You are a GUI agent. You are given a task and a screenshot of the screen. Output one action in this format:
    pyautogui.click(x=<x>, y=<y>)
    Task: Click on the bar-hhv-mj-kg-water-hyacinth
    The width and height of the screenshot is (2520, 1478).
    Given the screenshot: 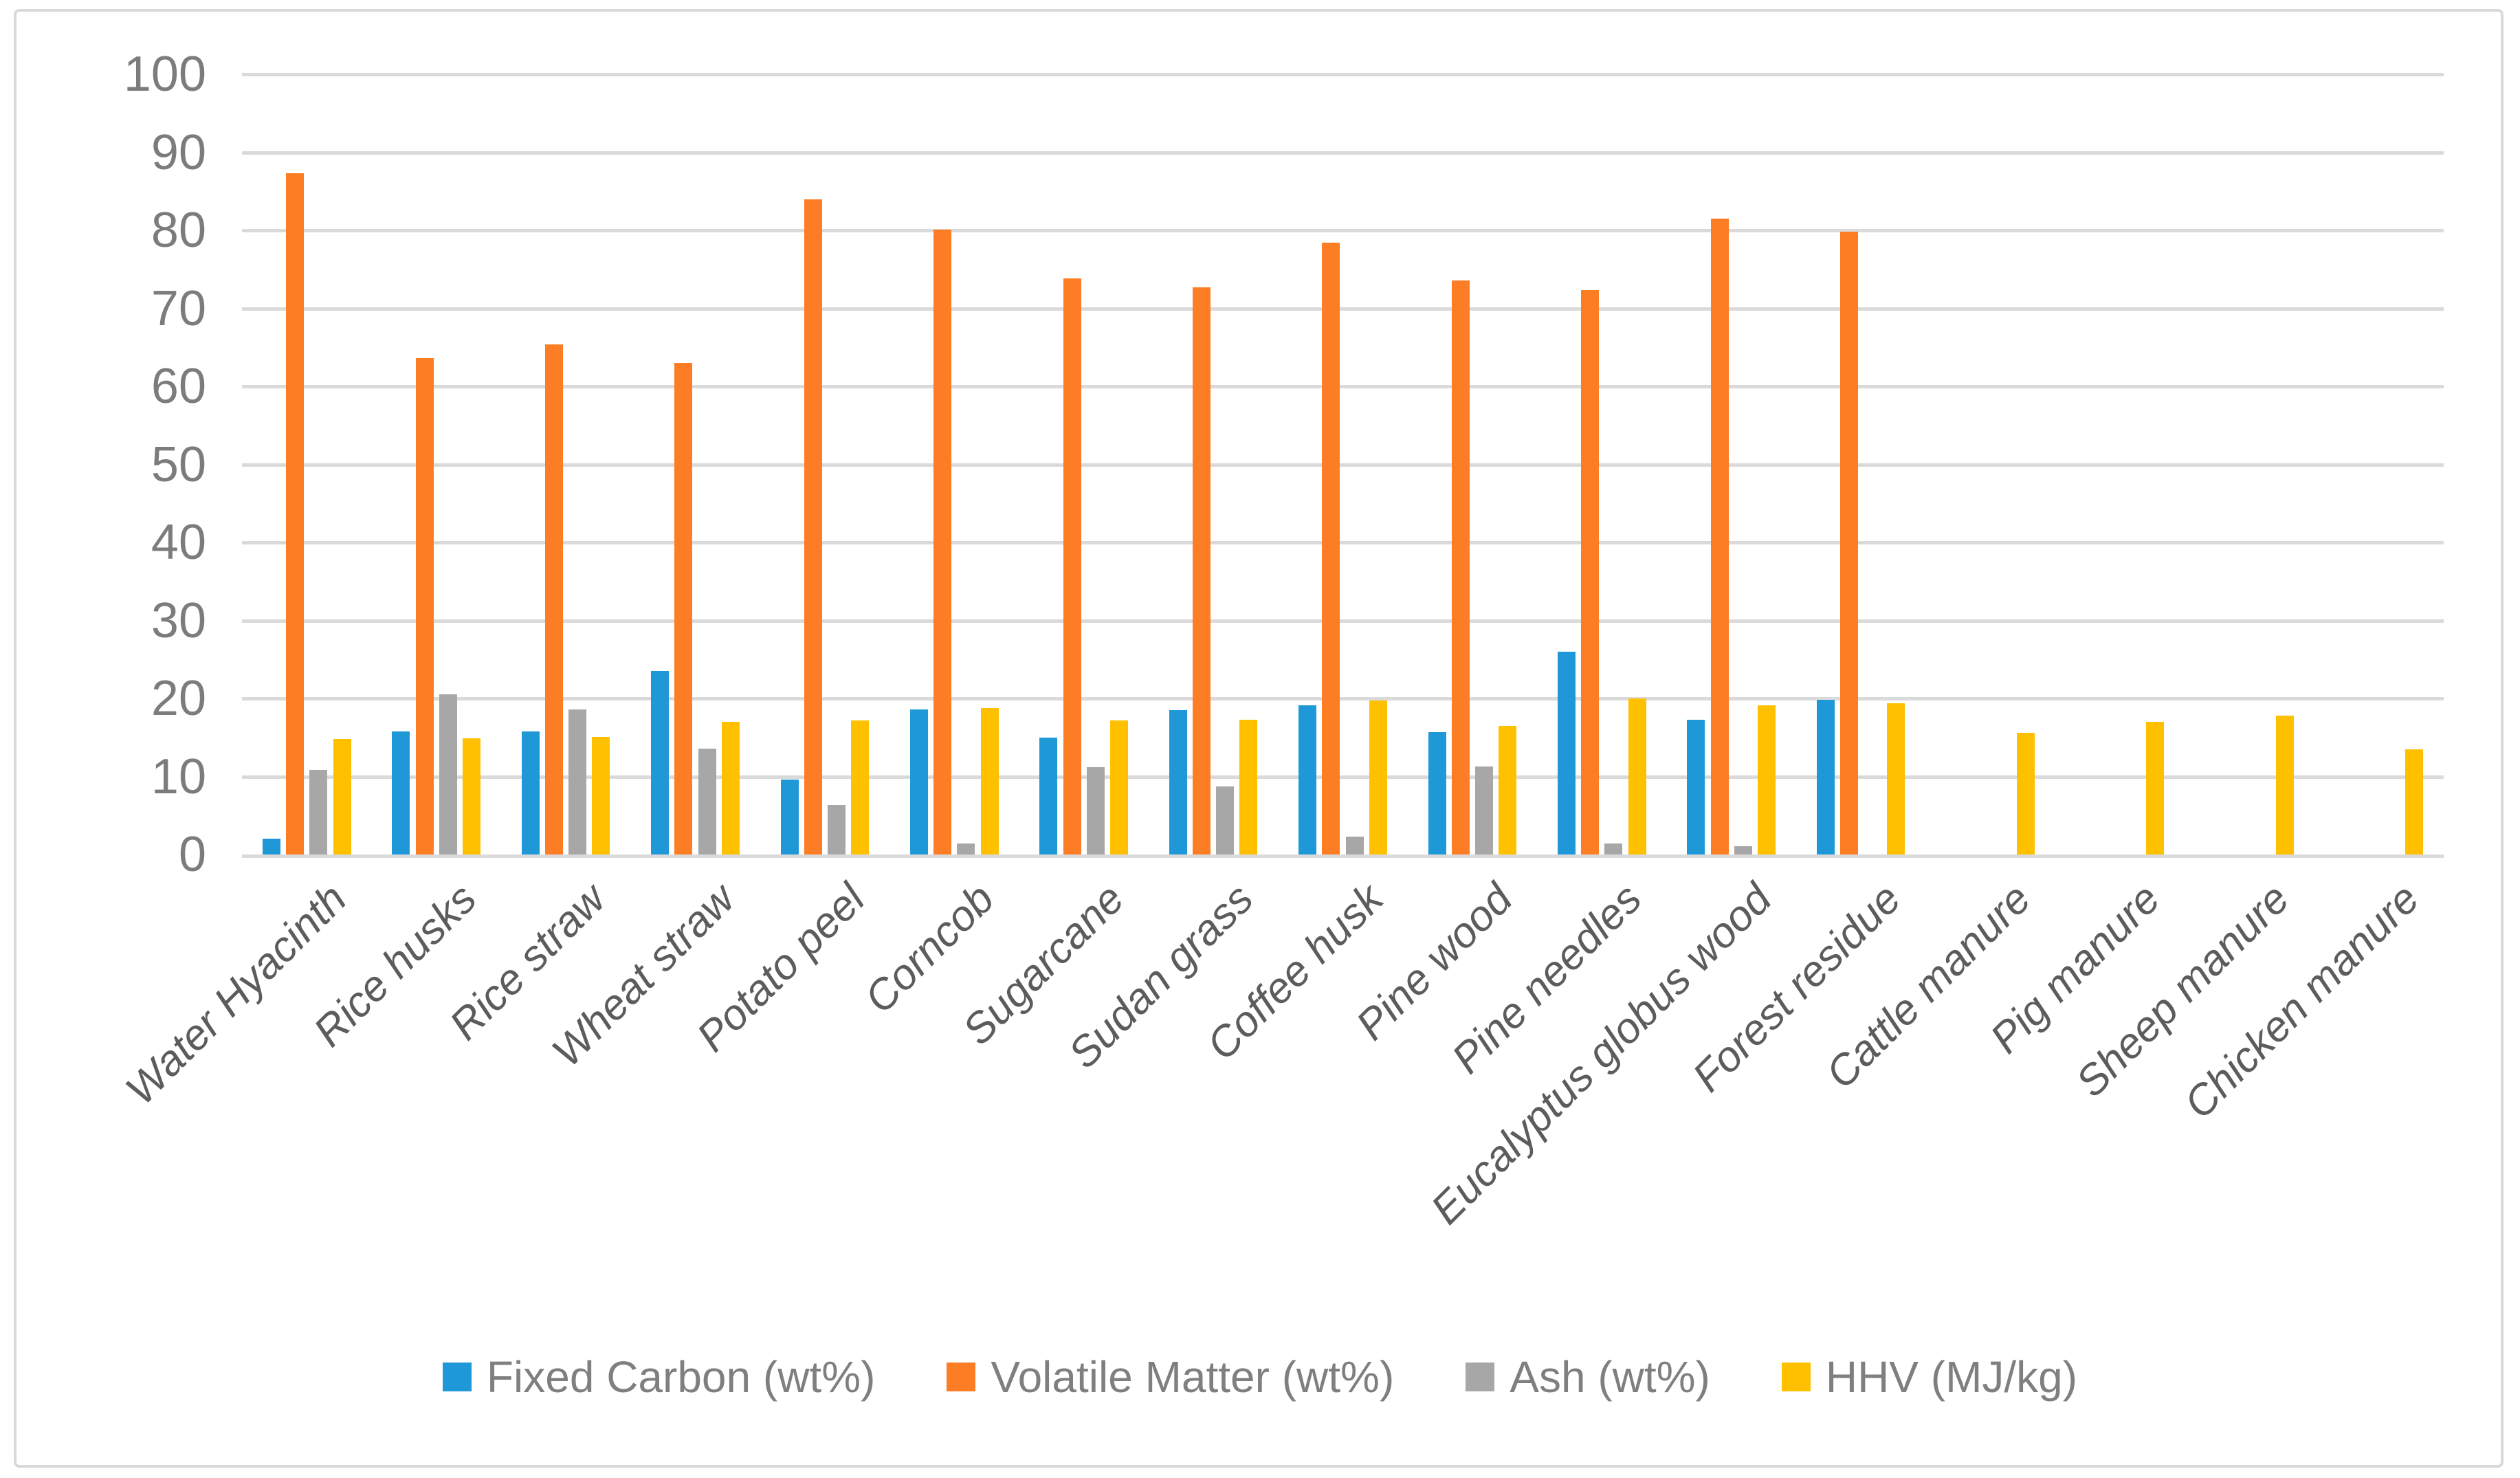 What is the action you would take?
    pyautogui.click(x=342, y=796)
    